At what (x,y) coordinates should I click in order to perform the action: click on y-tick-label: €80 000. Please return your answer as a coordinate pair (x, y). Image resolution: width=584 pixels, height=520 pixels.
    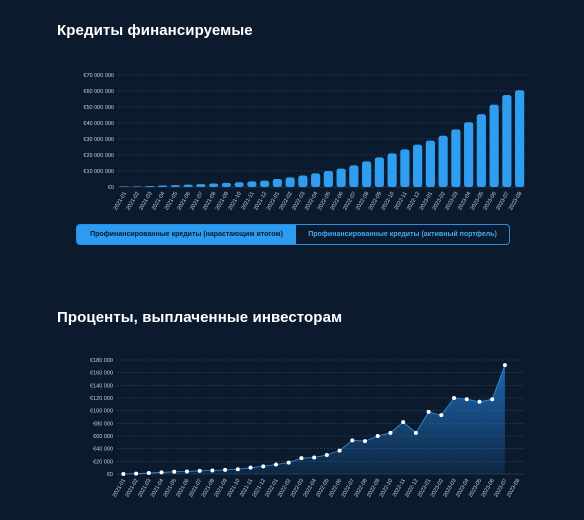
    Looking at the image, I should click on (103, 424).